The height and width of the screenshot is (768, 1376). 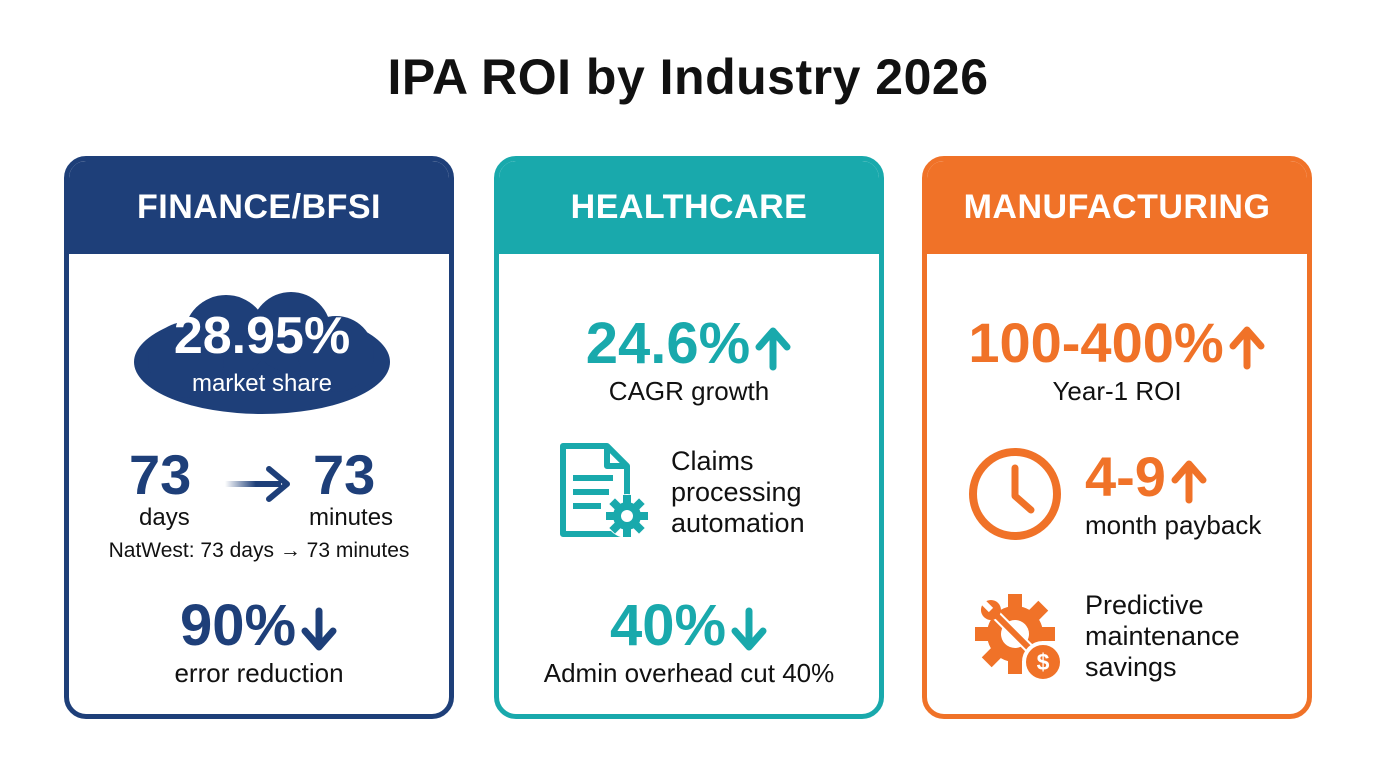 I want to click on maintenance-text: Predictive maintenance savings, so click(x=1162, y=636).